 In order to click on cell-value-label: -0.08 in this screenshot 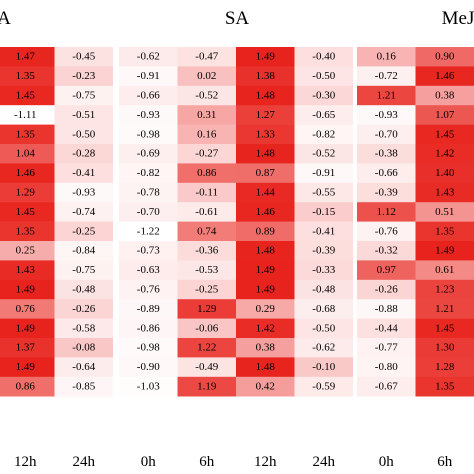, I will do `click(83, 348)`.